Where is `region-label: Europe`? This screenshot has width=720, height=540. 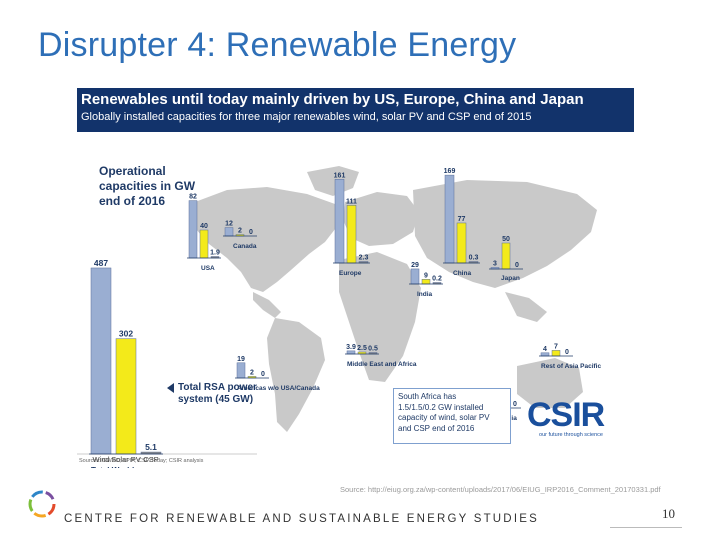 region-label: Europe is located at coordinates (350, 273).